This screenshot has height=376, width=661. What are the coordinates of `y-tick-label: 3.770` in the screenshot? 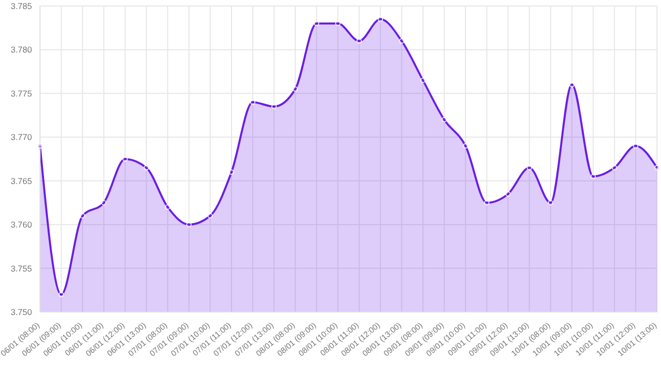 It's located at (21, 137).